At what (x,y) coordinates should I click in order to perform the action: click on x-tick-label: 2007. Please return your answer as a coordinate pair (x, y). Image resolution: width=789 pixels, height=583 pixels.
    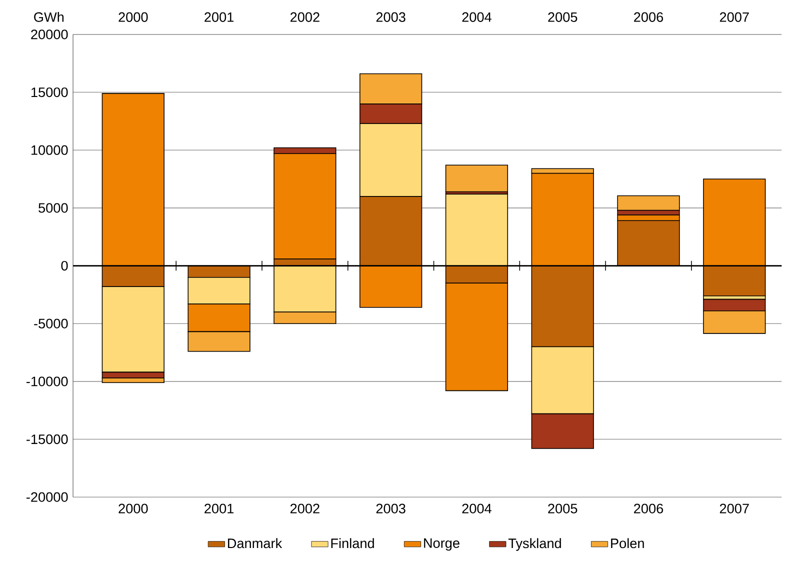
    Looking at the image, I should click on (734, 509).